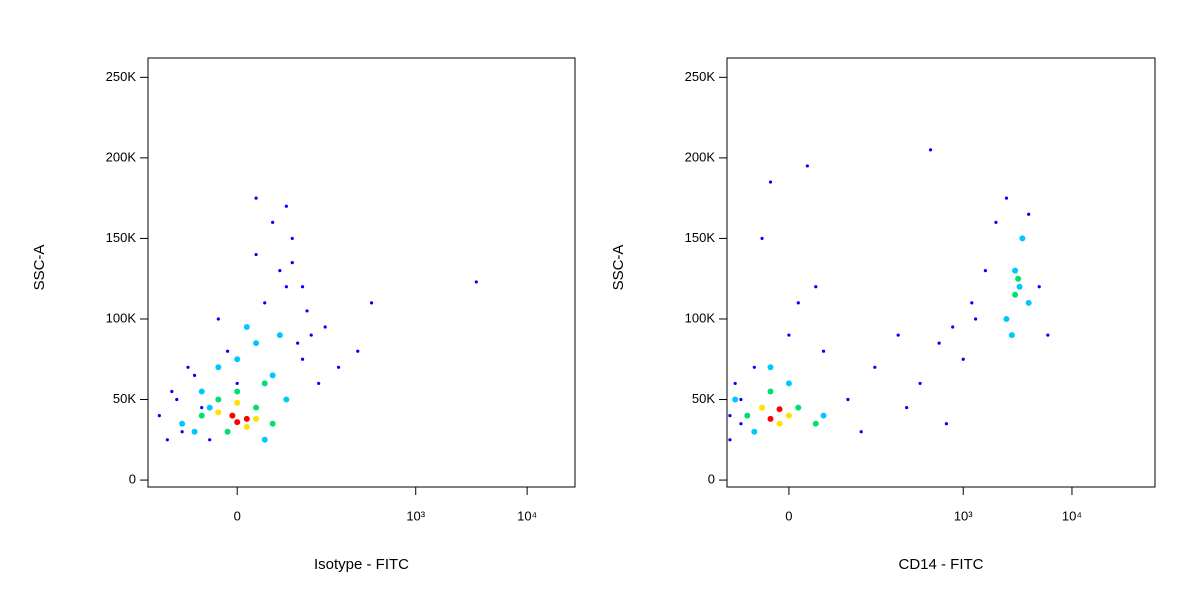  I want to click on y-tick-label: 200K, so click(700, 156).